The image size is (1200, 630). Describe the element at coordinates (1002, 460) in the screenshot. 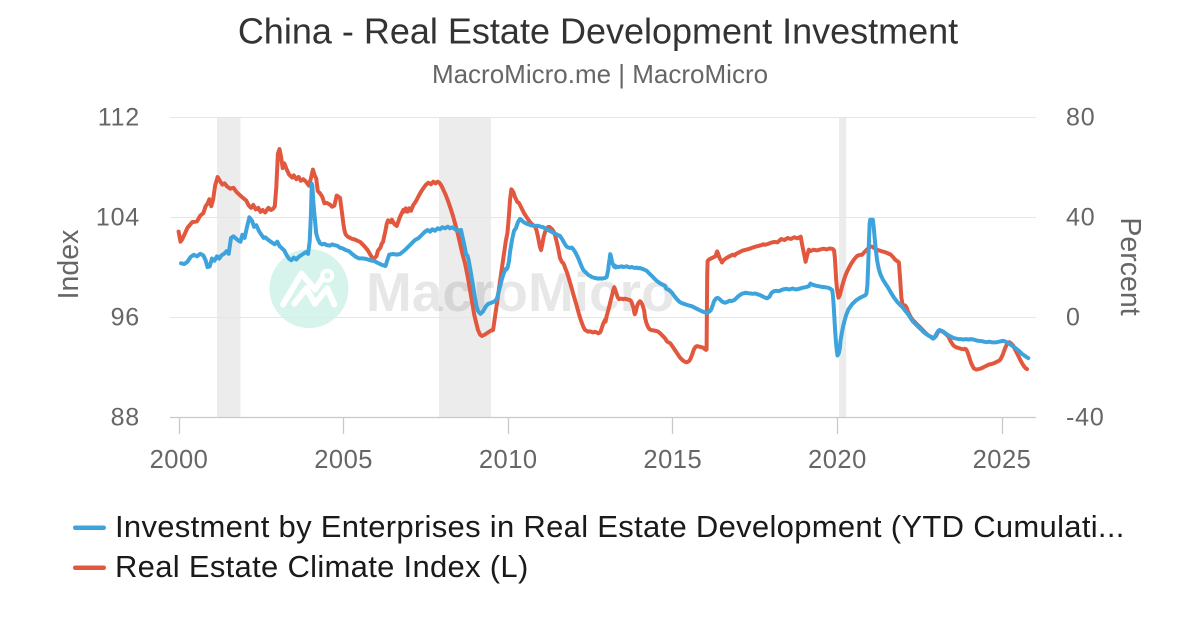

I see `svg-text: 2025` at that location.